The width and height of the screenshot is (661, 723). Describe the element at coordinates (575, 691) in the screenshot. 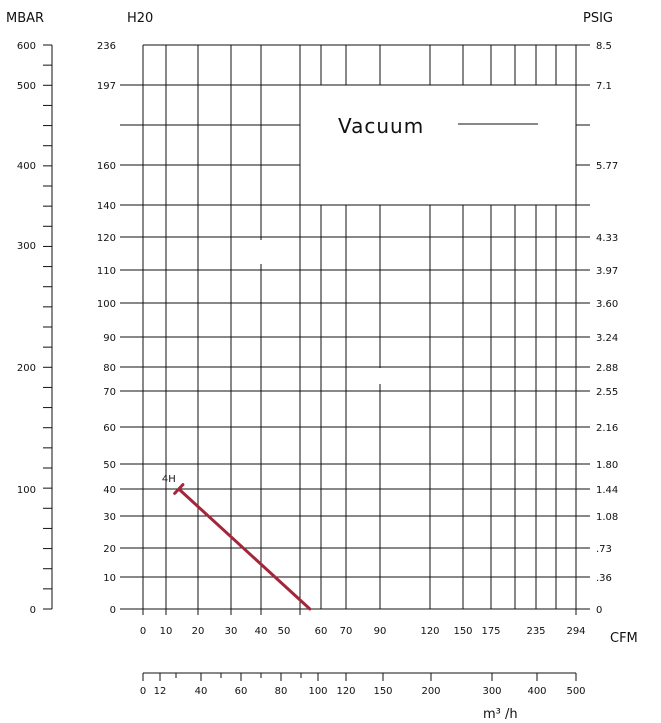

I see `m3h-tick-label: 500` at that location.